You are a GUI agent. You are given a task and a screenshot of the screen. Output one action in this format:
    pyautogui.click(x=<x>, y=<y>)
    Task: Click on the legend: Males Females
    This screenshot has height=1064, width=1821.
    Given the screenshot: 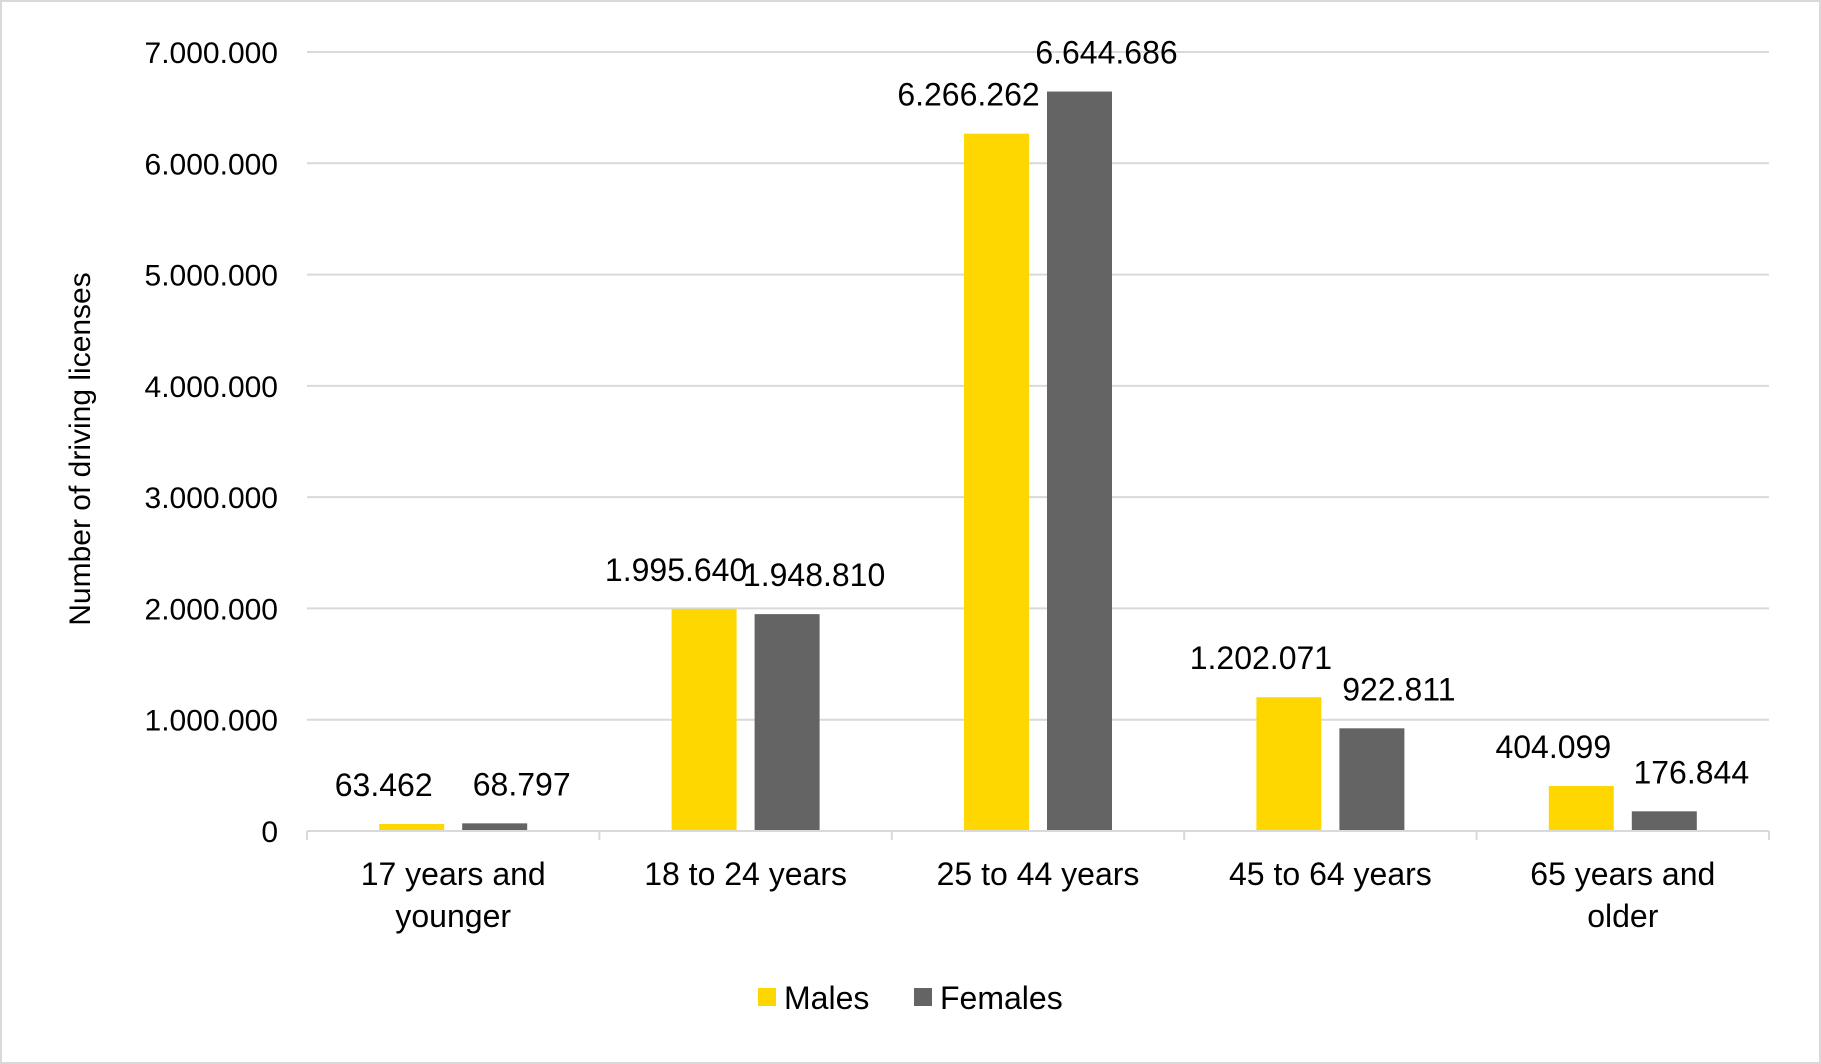 What is the action you would take?
    pyautogui.click(x=910, y=998)
    